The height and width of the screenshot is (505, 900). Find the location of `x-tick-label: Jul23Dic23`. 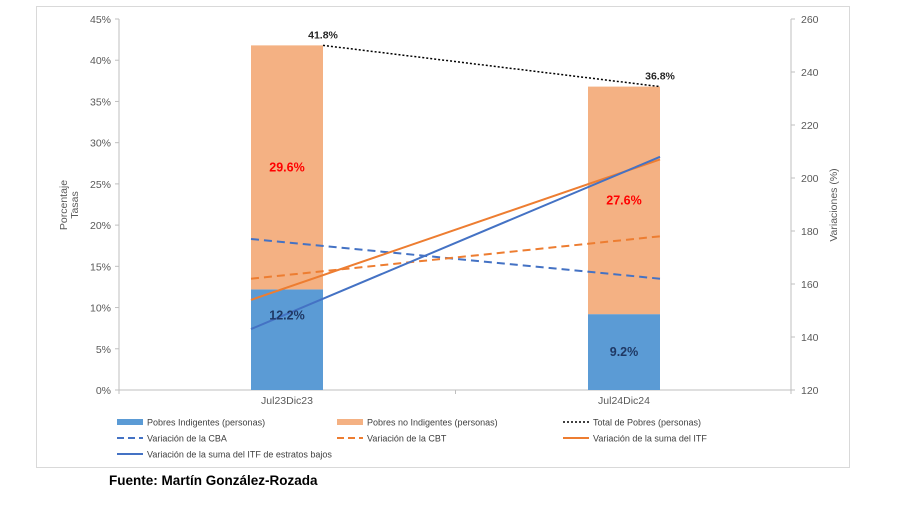

x-tick-label: Jul23Dic23 is located at coordinates (287, 401).